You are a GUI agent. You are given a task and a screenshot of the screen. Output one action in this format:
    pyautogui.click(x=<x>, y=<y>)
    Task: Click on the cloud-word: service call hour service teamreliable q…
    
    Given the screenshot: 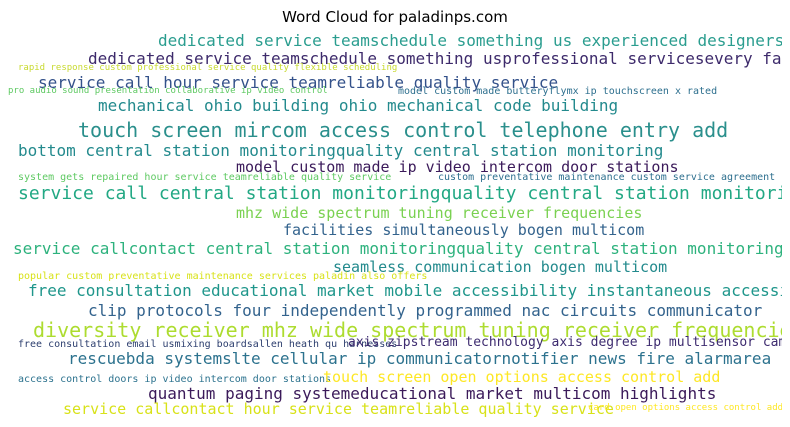 What is the action you would take?
    pyautogui.click(x=298, y=82)
    